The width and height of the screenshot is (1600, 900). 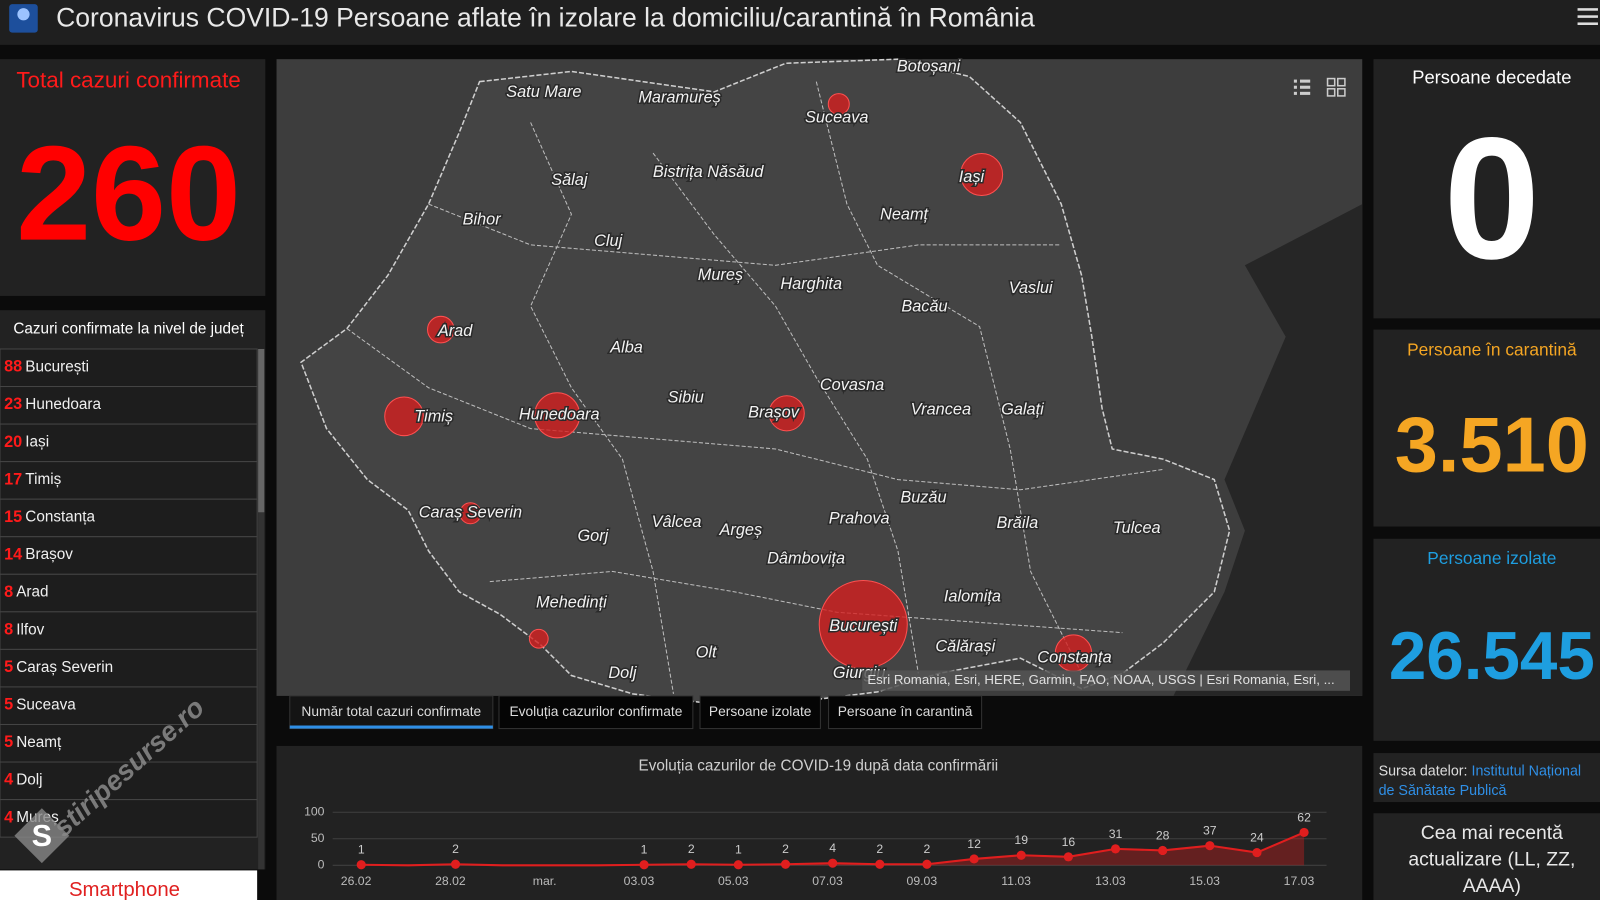 I want to click on x-tick-label: 05.03, so click(x=733, y=881).